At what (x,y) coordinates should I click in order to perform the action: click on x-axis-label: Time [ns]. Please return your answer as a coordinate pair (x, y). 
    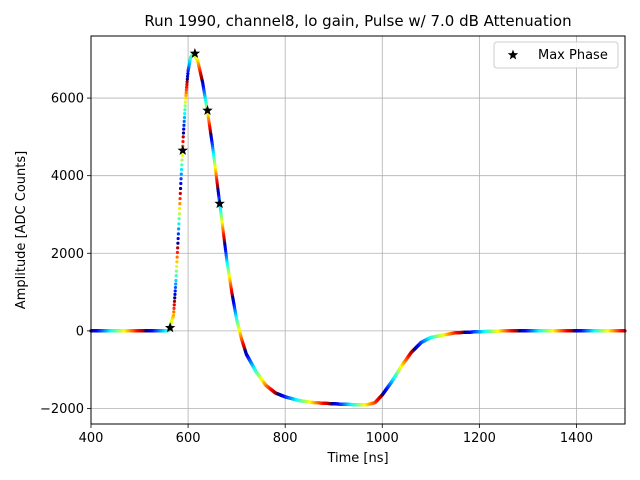
    Looking at the image, I should click on (357, 458).